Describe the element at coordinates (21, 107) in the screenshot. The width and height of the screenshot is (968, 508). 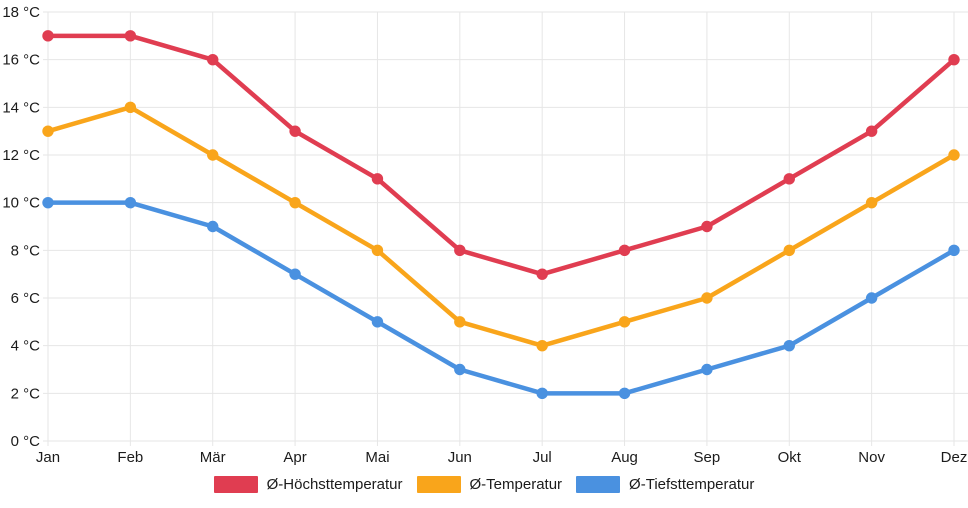
I see `y-axis-tick-label: 14 °C` at that location.